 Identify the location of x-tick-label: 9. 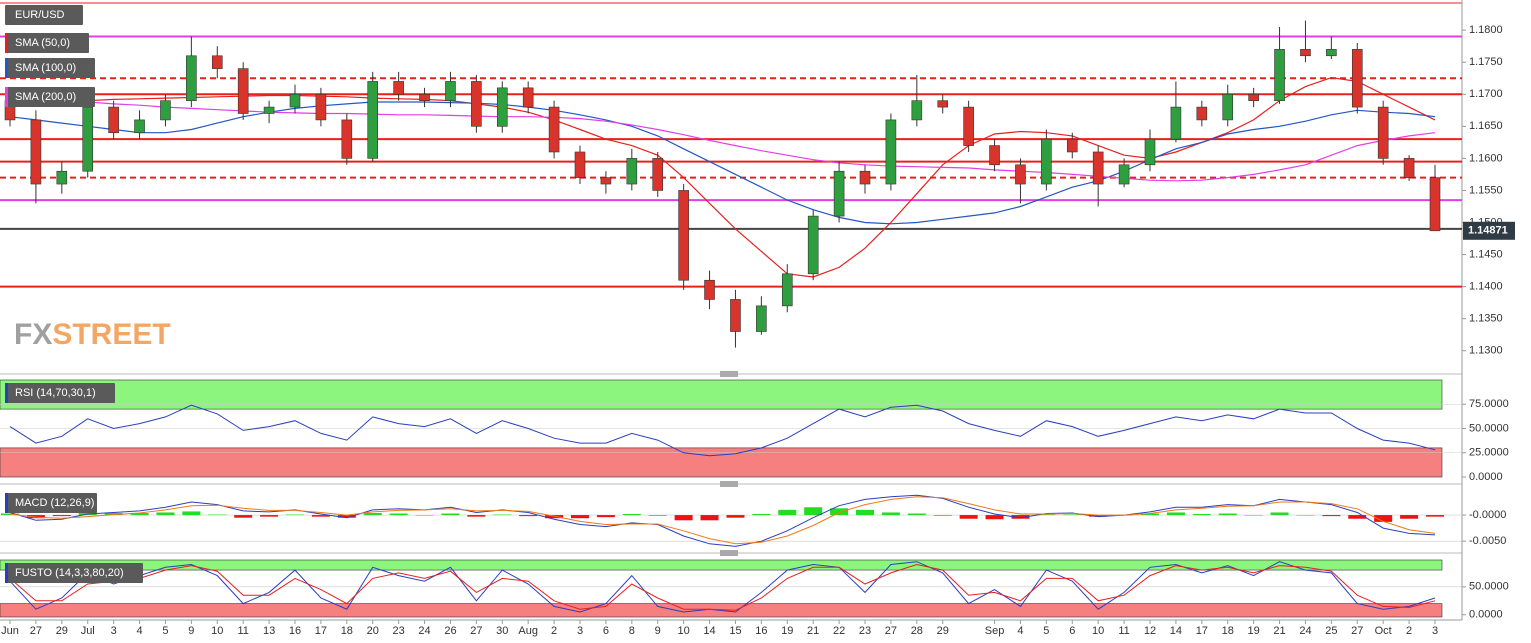
(191, 631).